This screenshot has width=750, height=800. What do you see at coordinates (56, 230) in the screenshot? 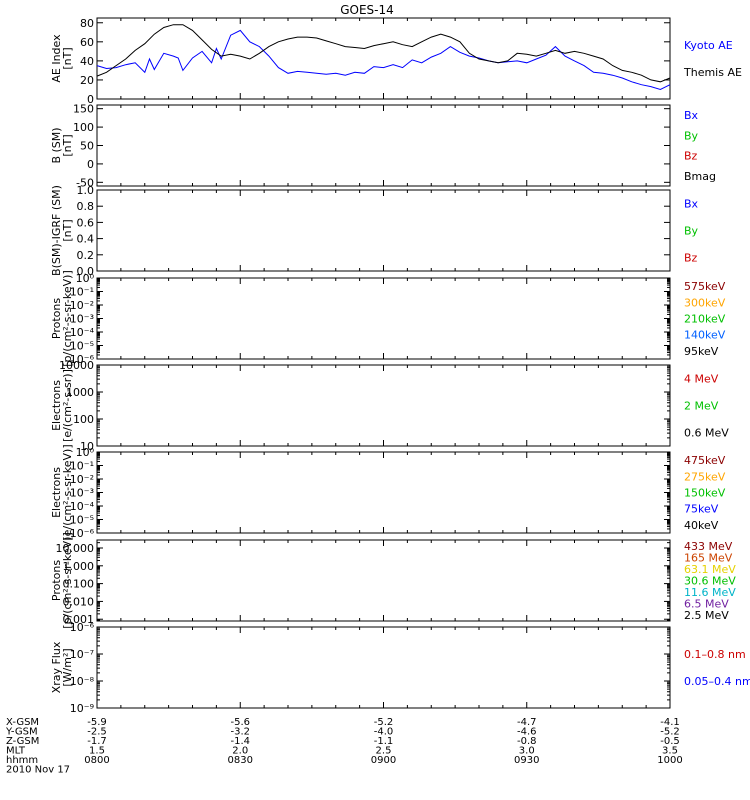
I see `y-axis-label-line: B(SM)-IGRF (SM)` at bounding box center [56, 230].